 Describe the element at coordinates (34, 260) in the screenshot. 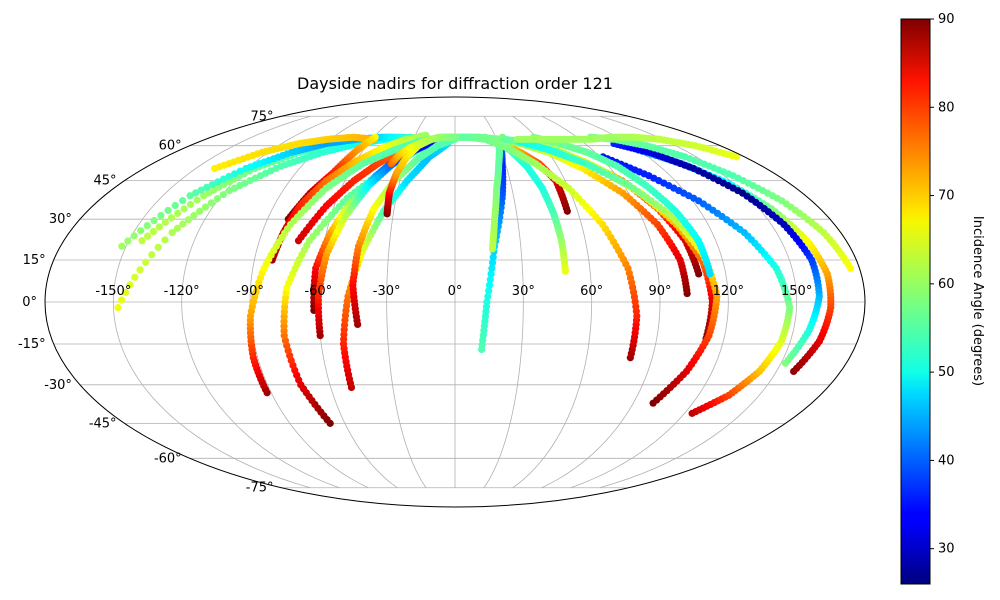

I see `lat-tick-label: 15°` at that location.